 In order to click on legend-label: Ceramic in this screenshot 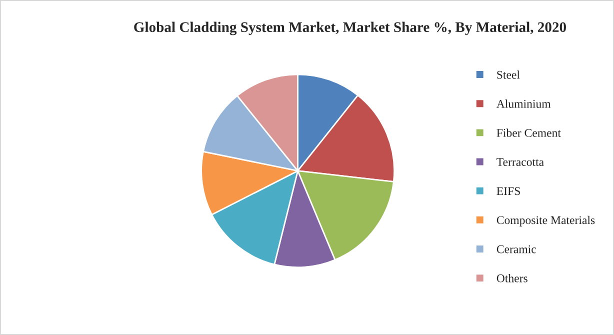, I will do `click(516, 249)`.